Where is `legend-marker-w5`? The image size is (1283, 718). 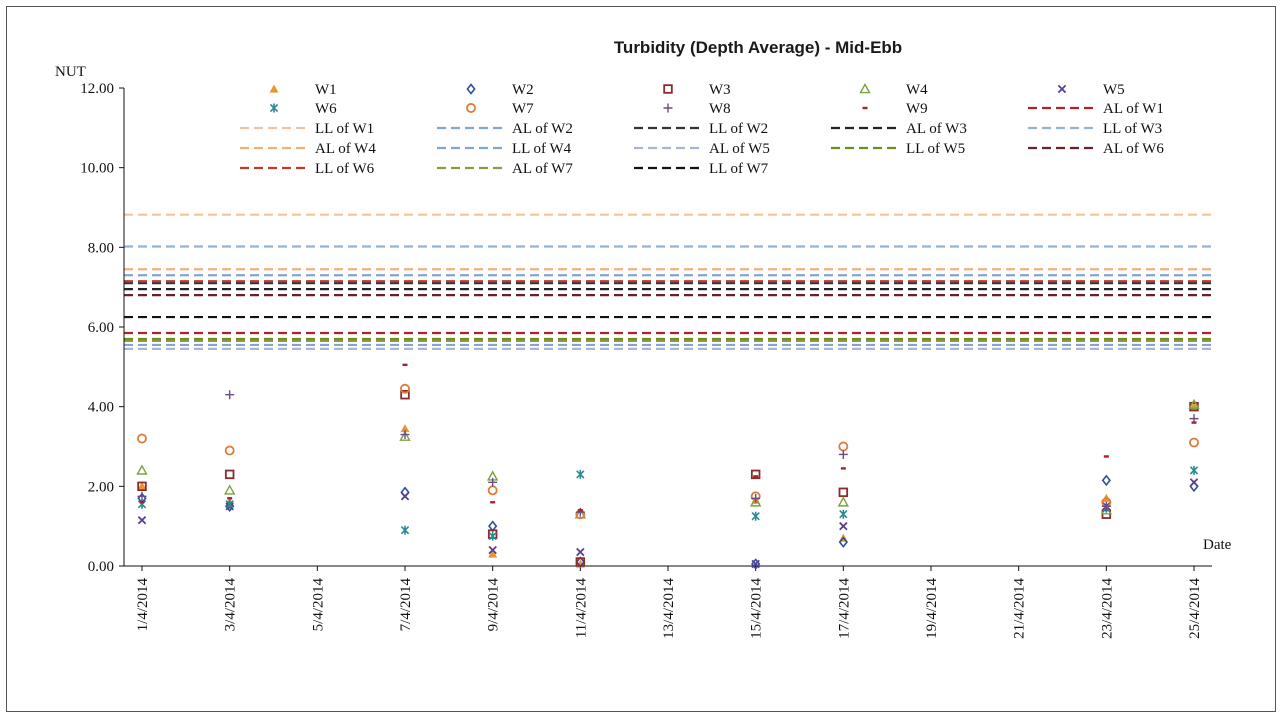 legend-marker-w5 is located at coordinates (1062, 89).